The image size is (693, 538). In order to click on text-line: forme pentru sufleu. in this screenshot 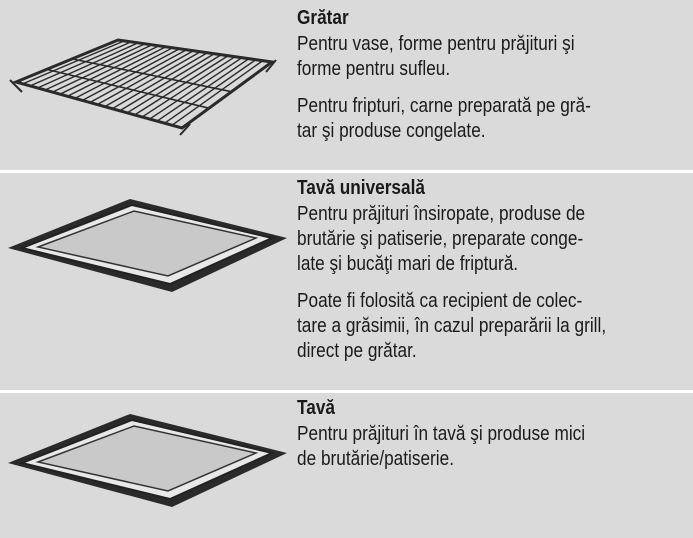, I will do `click(374, 68)`.